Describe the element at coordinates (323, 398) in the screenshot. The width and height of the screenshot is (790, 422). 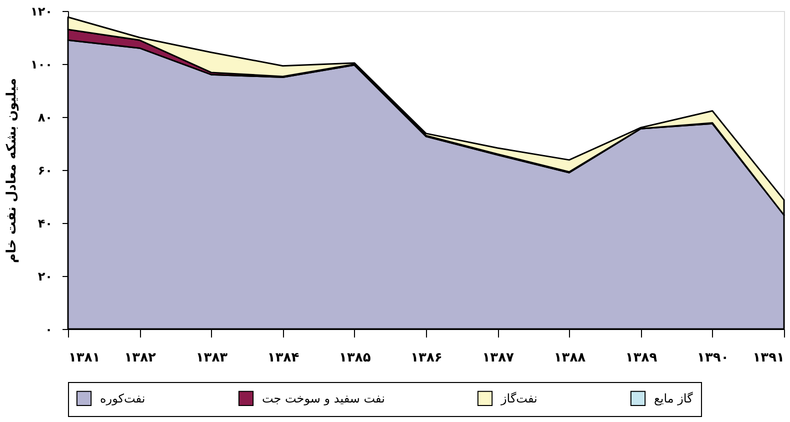
I see `legend-label: نفت سفید و سوخت جت` at that location.